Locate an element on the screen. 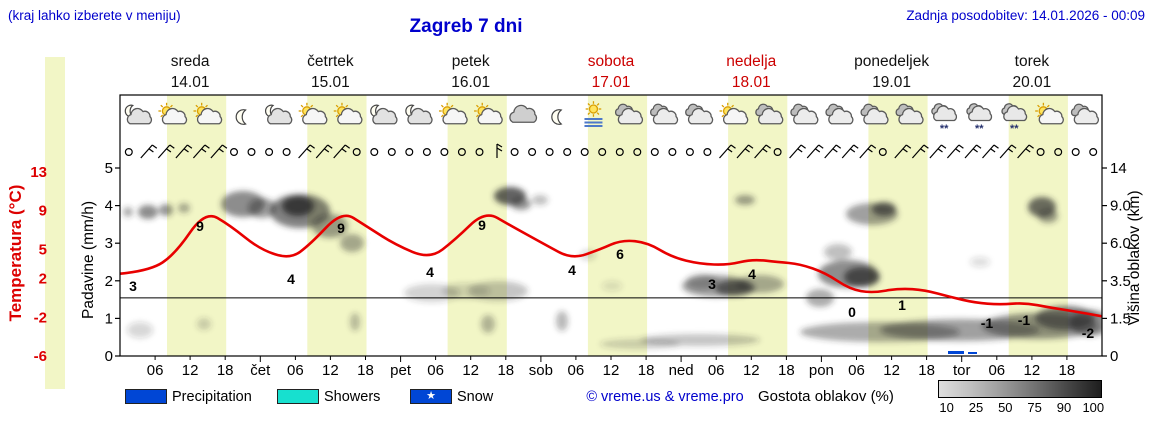 This screenshot has height=443, width=1152. cloud-tick-label: 6.0 is located at coordinates (1120, 243).